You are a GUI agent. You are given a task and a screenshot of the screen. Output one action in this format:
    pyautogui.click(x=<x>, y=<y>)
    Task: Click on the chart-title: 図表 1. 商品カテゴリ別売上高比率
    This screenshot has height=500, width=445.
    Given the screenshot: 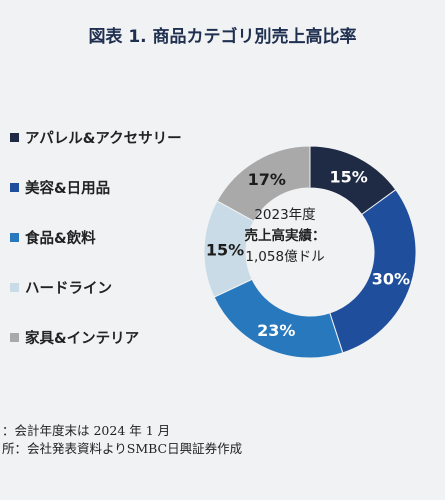 What is the action you would take?
    pyautogui.click(x=222, y=37)
    